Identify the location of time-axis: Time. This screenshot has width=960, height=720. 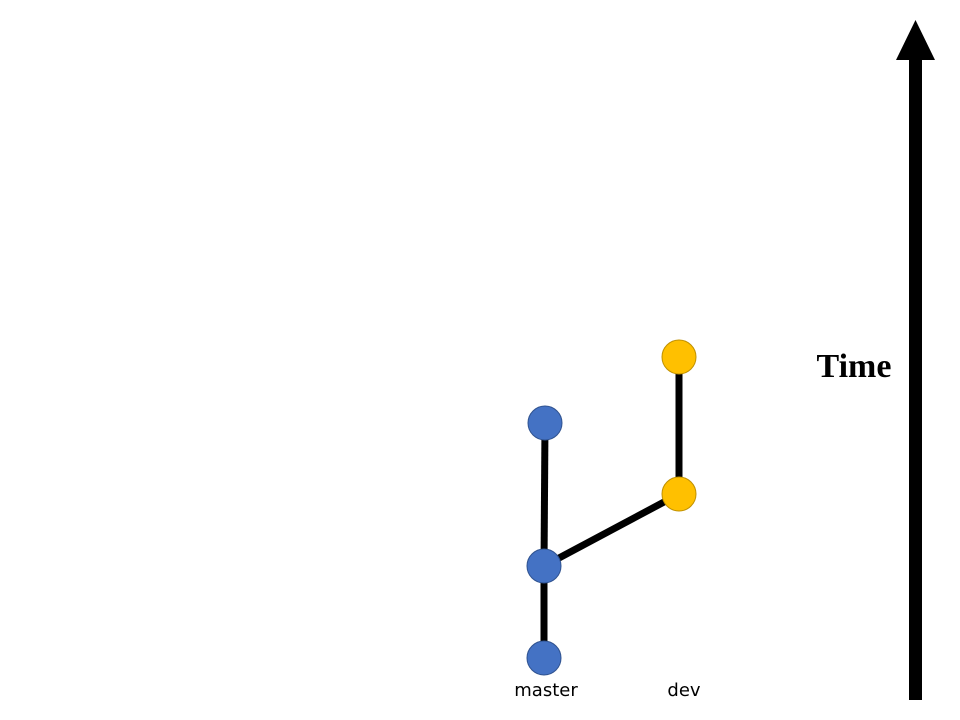
(876, 360).